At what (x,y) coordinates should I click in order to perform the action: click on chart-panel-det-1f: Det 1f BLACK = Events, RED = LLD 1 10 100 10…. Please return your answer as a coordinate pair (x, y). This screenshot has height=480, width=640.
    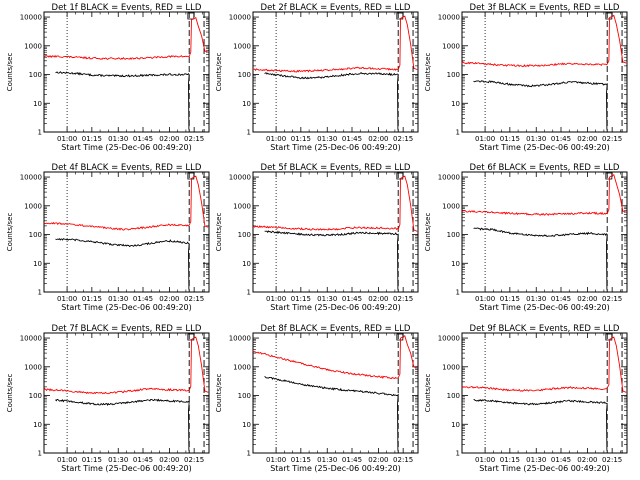
    Looking at the image, I should click on (108, 77).